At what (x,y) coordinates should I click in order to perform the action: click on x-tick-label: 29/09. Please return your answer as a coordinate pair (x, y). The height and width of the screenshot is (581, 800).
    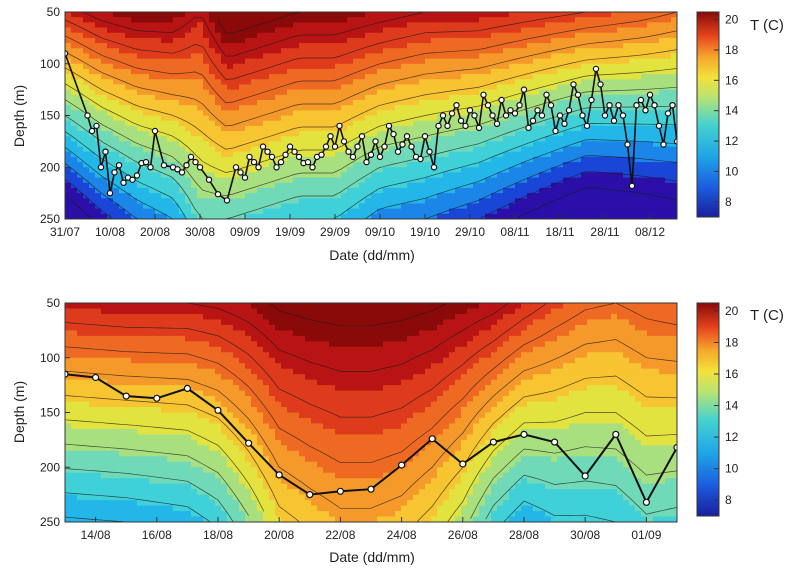
    Looking at the image, I should click on (335, 232).